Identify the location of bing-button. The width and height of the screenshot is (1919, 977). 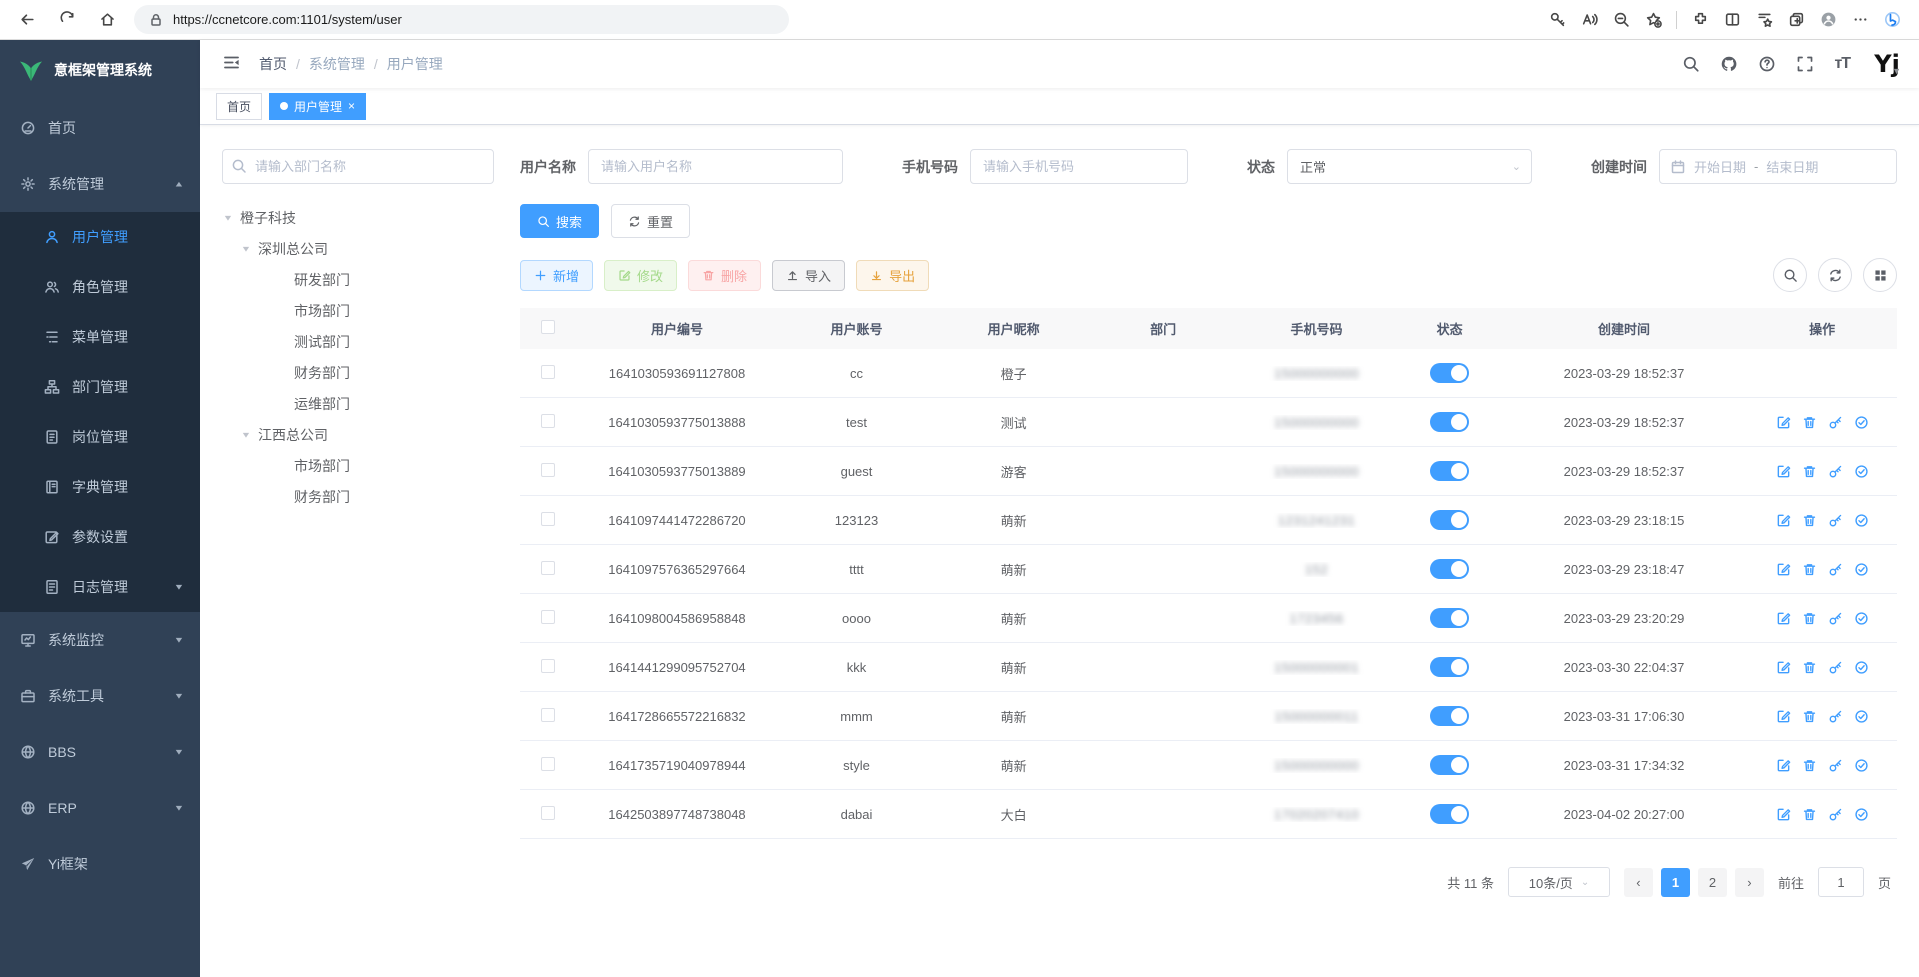
(1892, 20).